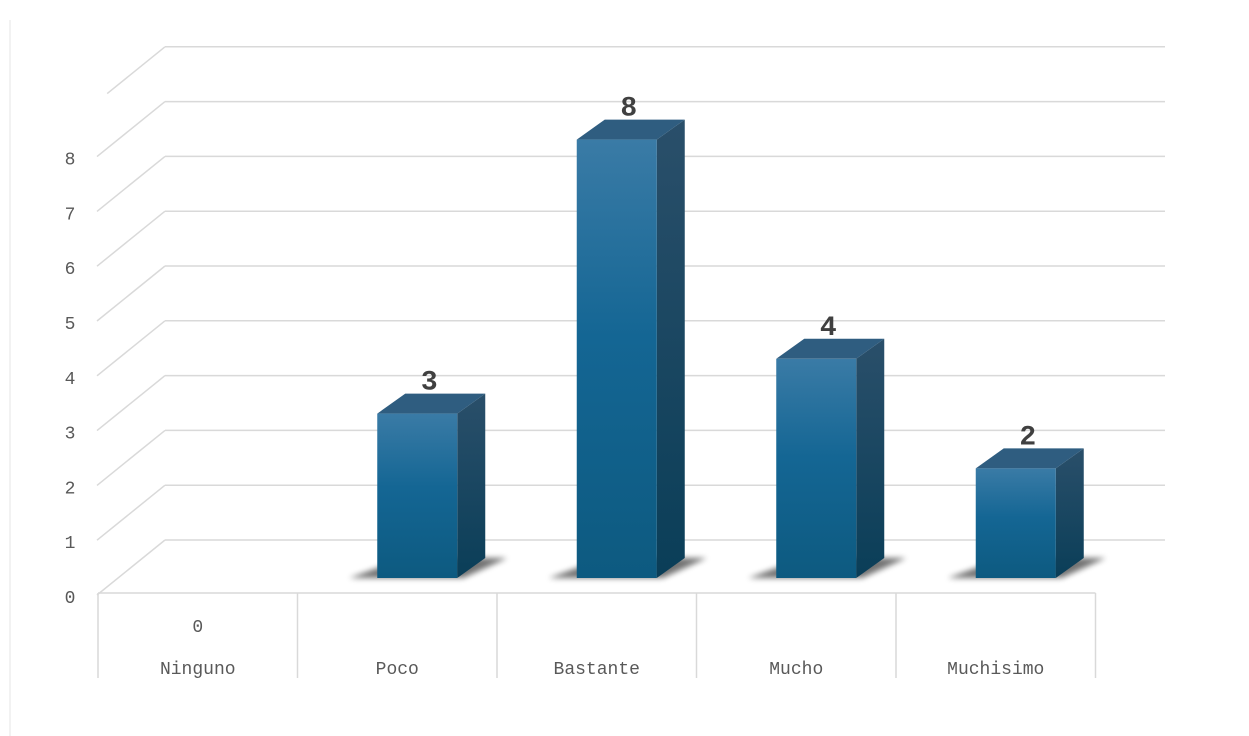 This screenshot has height=736, width=1249. Describe the element at coordinates (796, 670) in the screenshot. I see `category-label: Mucho` at that location.